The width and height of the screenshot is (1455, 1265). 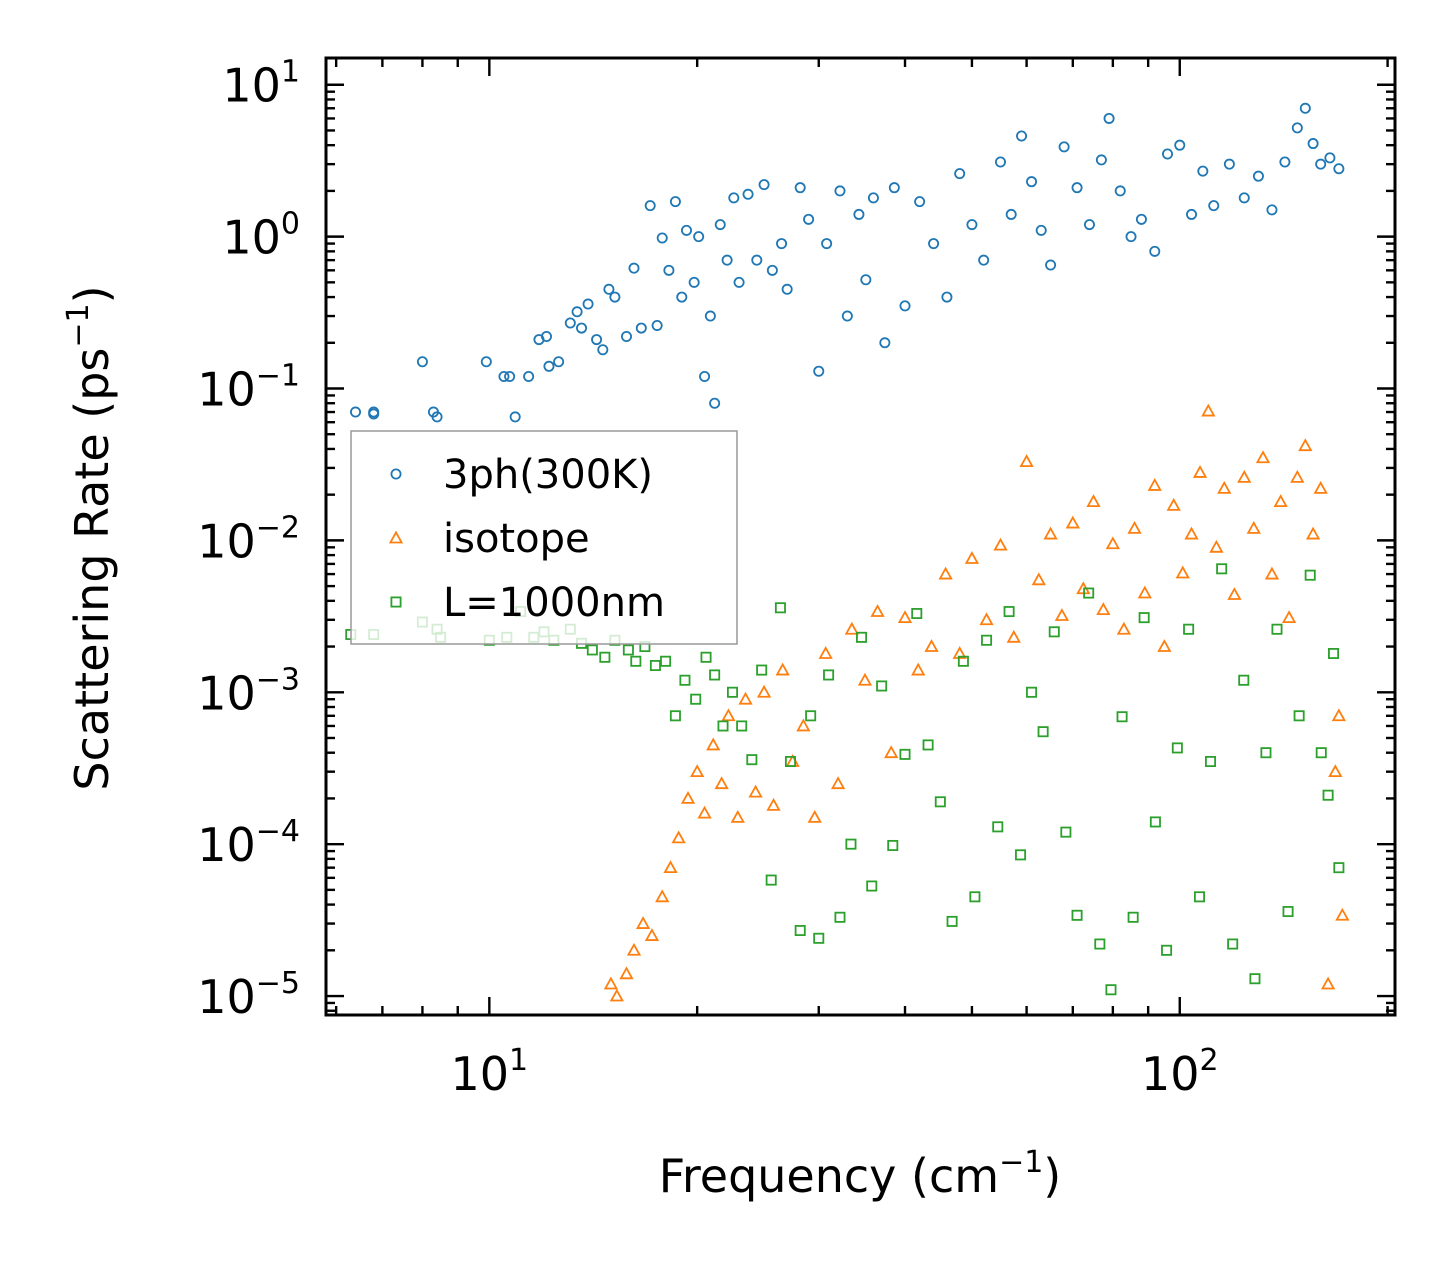 I want to click on y-tick-label: 10⁻⁵, so click(x=248, y=995).